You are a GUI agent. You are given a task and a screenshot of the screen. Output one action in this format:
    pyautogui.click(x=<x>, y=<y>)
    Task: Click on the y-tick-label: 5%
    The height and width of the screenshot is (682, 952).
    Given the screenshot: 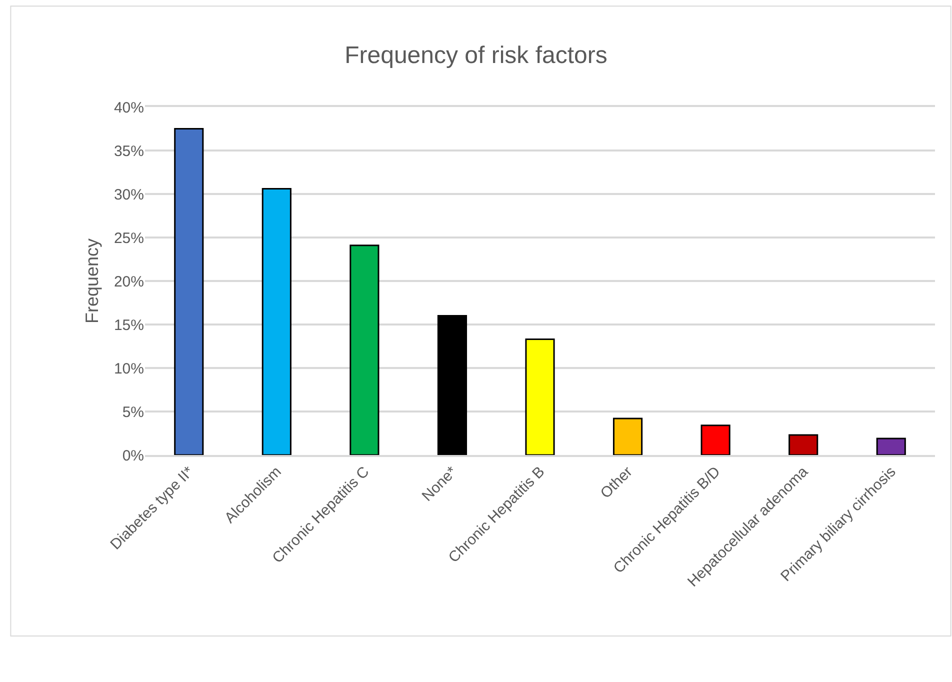 What is the action you would take?
    pyautogui.click(x=133, y=412)
    